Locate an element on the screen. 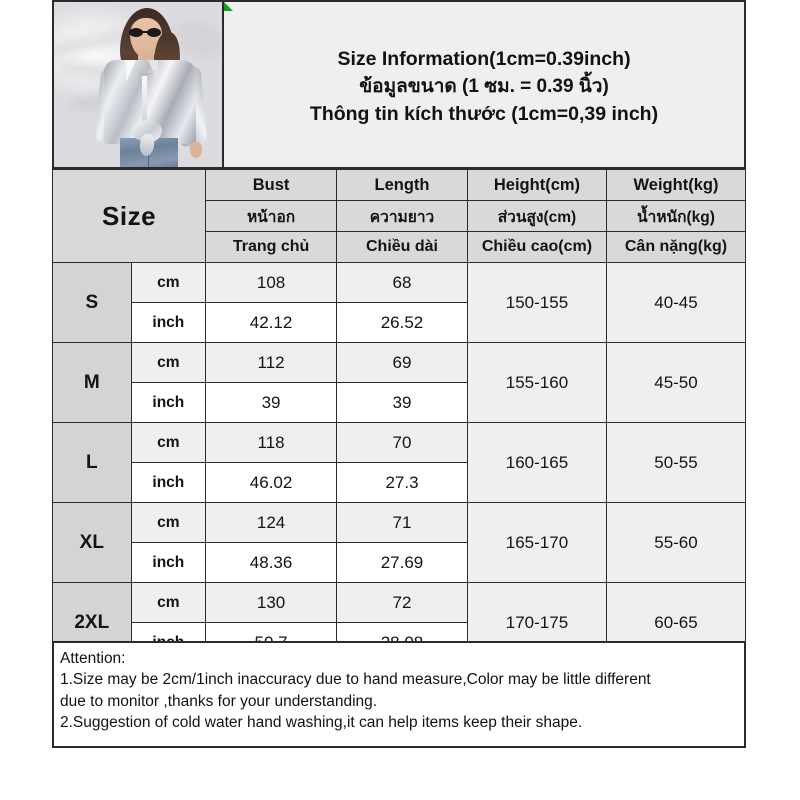 This screenshot has height=800, width=800. title-thai: ข้อมูลขนาด (1 ซม. = 0.39 นิ้ว) is located at coordinates (484, 87).